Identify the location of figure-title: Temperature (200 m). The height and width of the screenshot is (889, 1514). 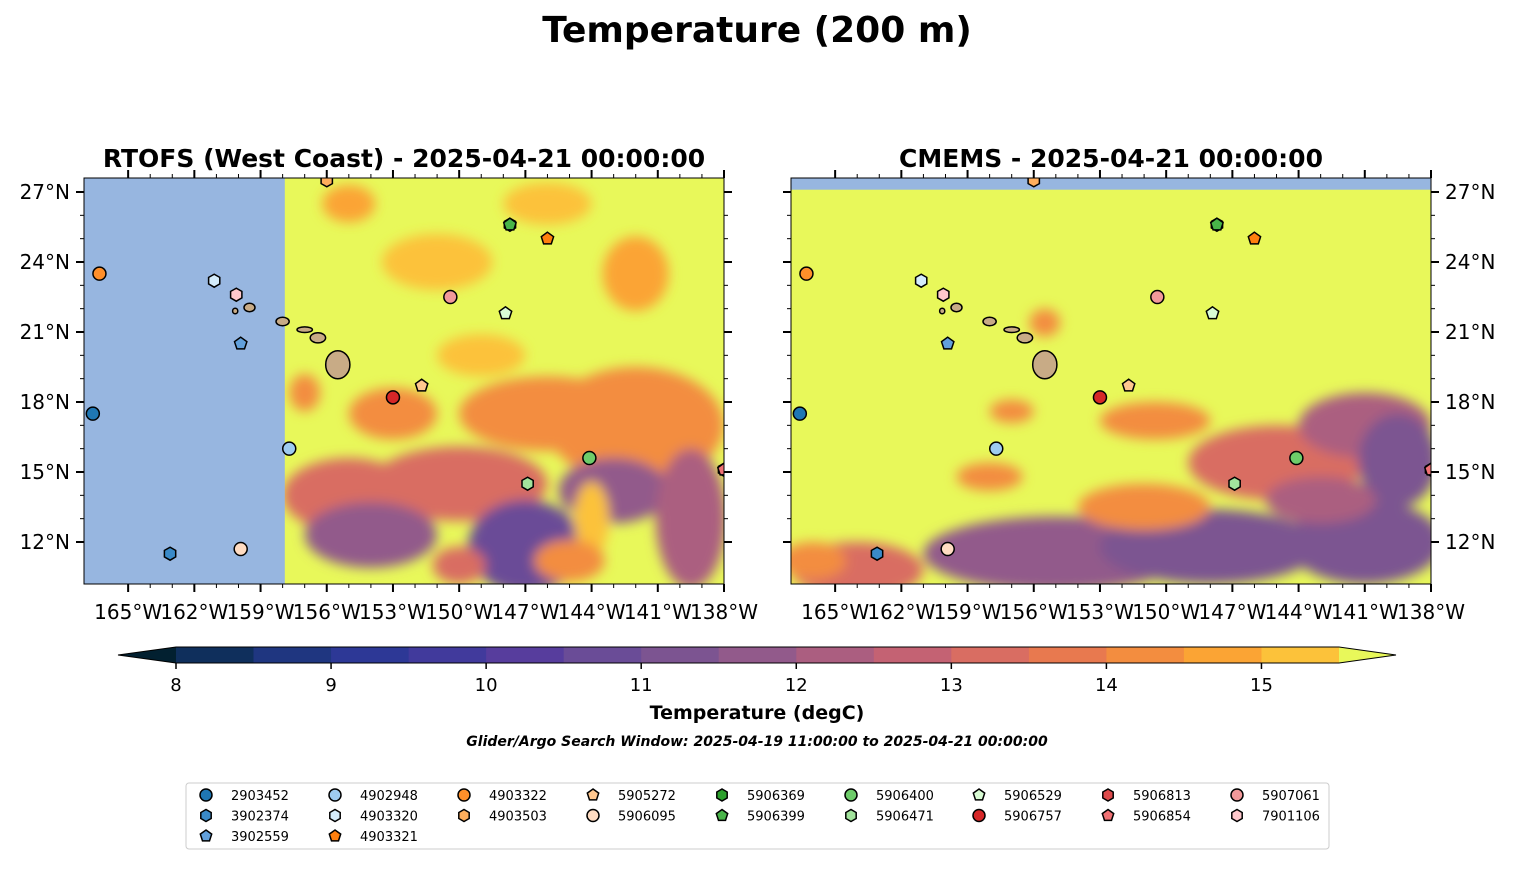
(757, 30).